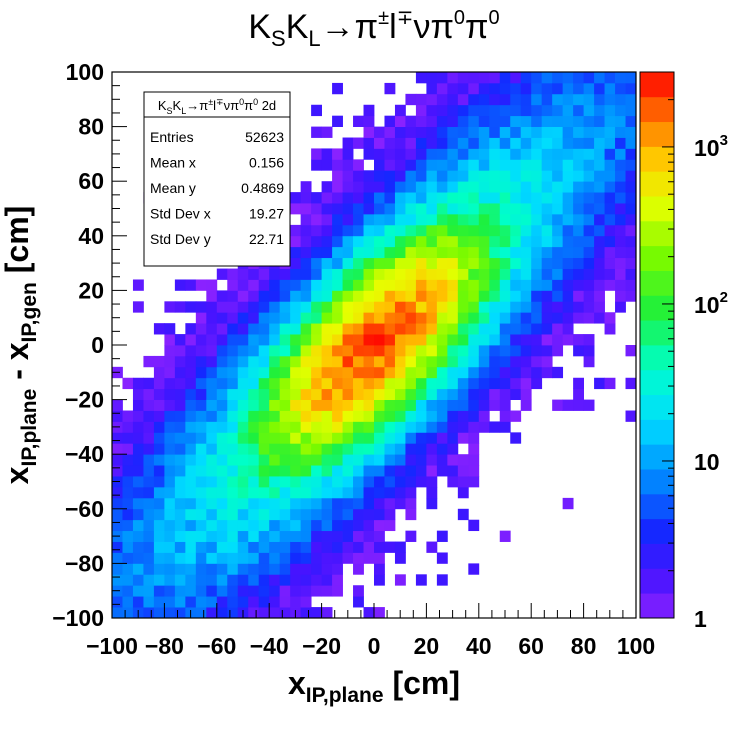 The image size is (748, 731). What do you see at coordinates (264, 137) in the screenshot?
I see `stats-row-value: 52623` at bounding box center [264, 137].